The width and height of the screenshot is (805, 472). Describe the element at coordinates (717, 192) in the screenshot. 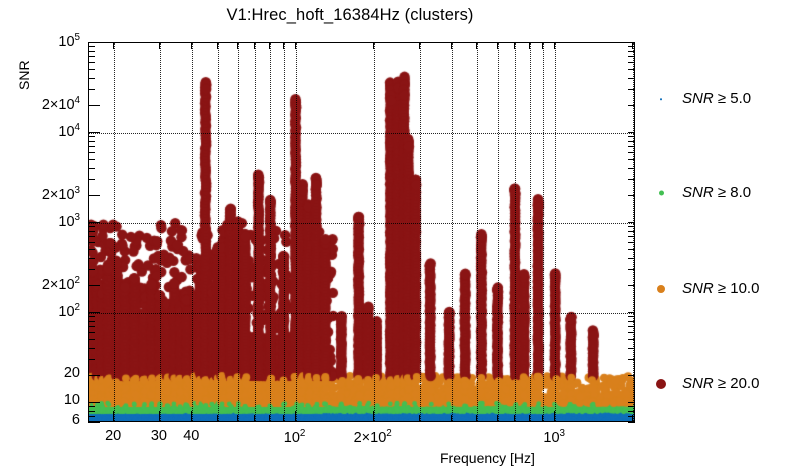

I see `legend-label: SNR ≥ 8.0` at that location.